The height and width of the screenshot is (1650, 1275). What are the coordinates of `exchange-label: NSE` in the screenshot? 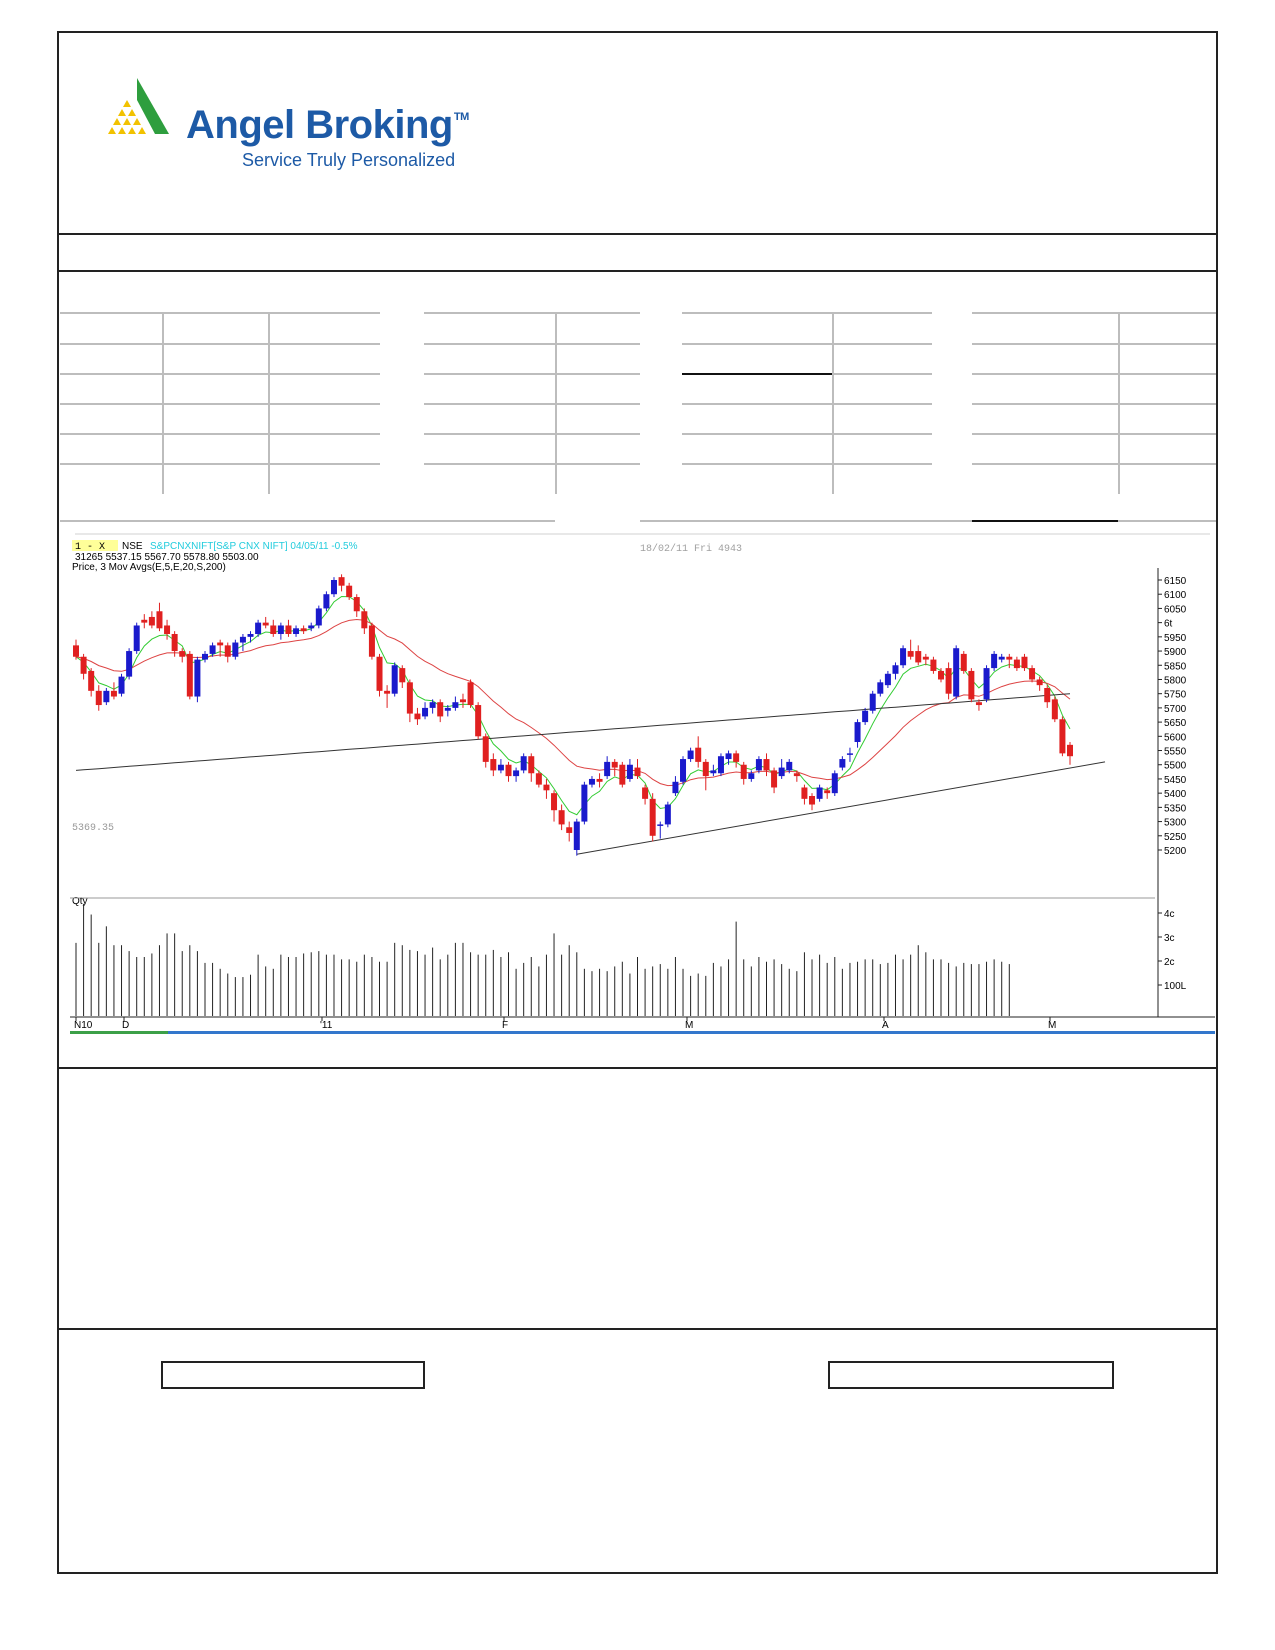 It's located at (132, 546).